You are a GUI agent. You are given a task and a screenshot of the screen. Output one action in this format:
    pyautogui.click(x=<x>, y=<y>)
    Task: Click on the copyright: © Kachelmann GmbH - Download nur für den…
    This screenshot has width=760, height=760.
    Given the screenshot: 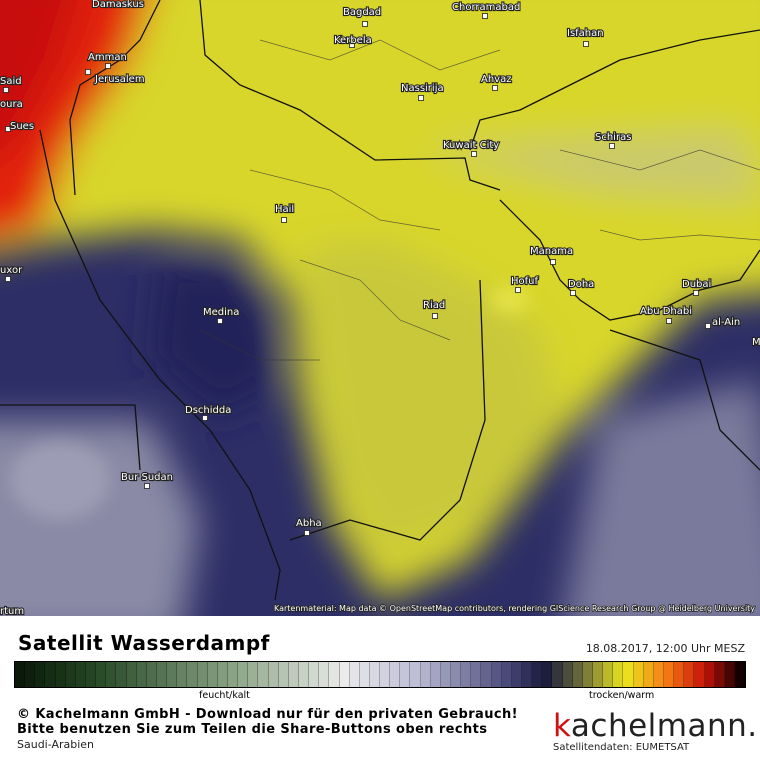 What is the action you would take?
    pyautogui.click(x=267, y=714)
    